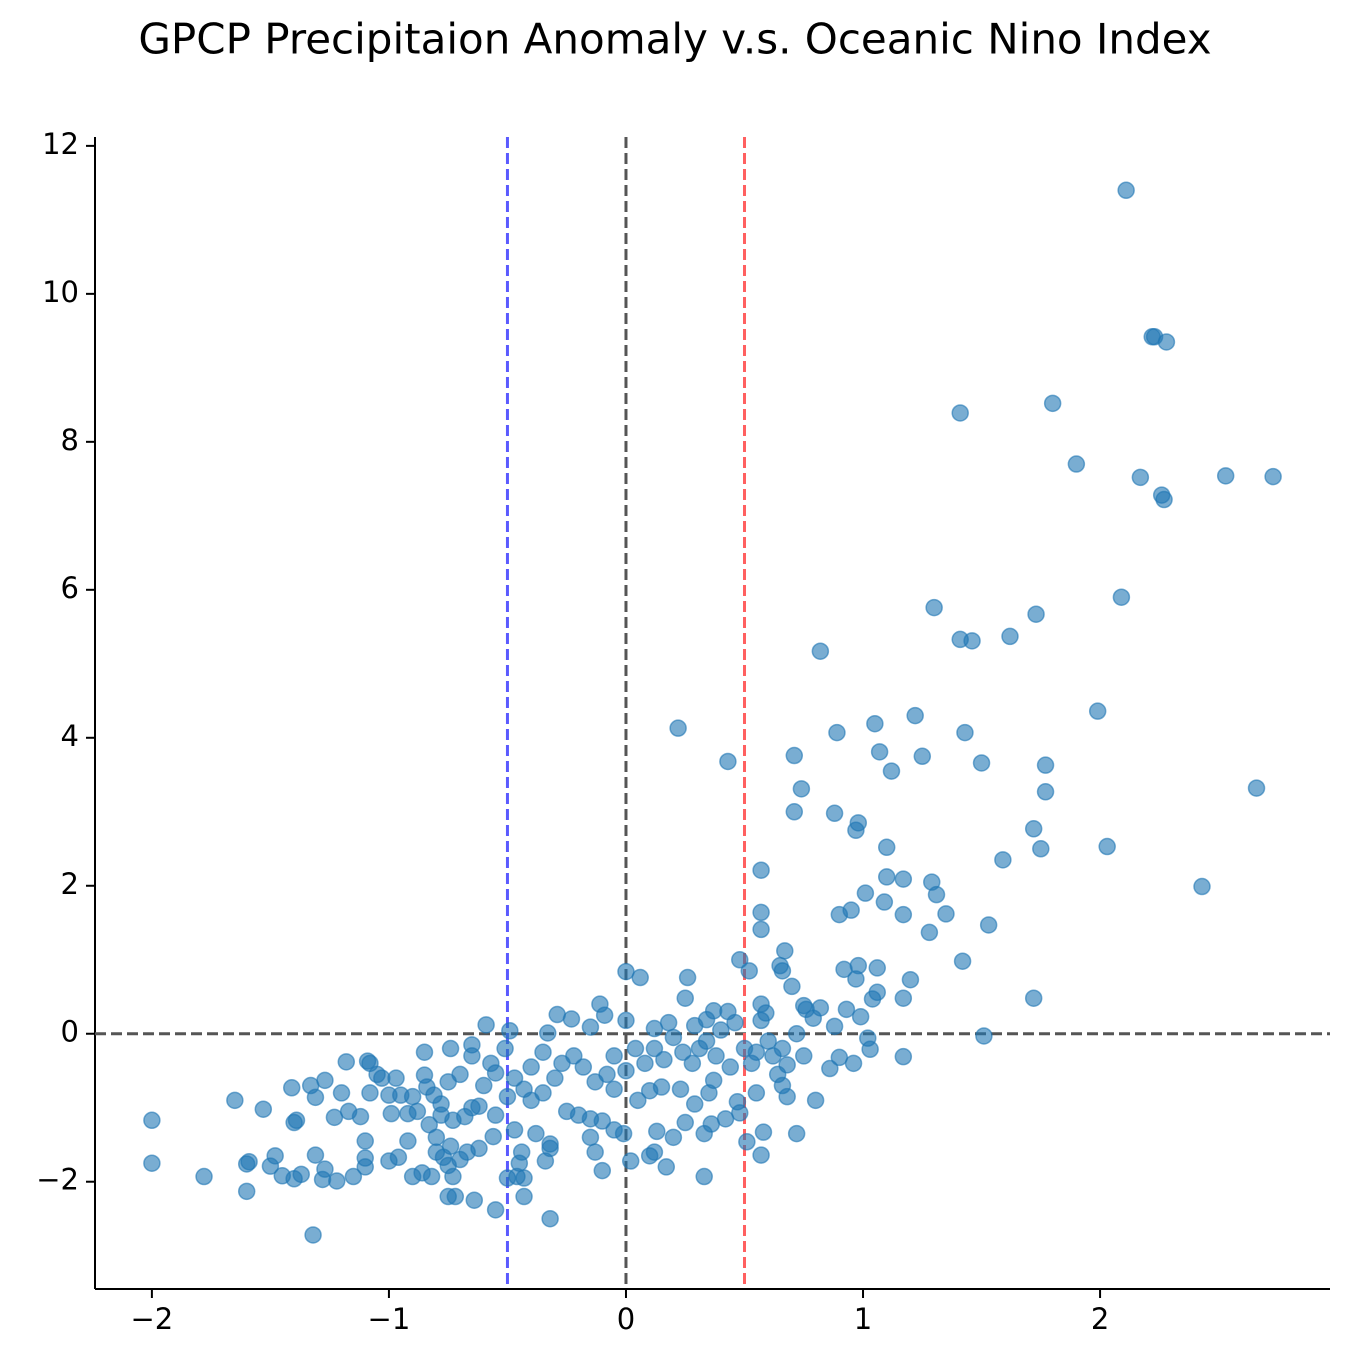 The image size is (1350, 1367). What do you see at coordinates (70, 588) in the screenshot?
I see `y-tick-label: 6` at bounding box center [70, 588].